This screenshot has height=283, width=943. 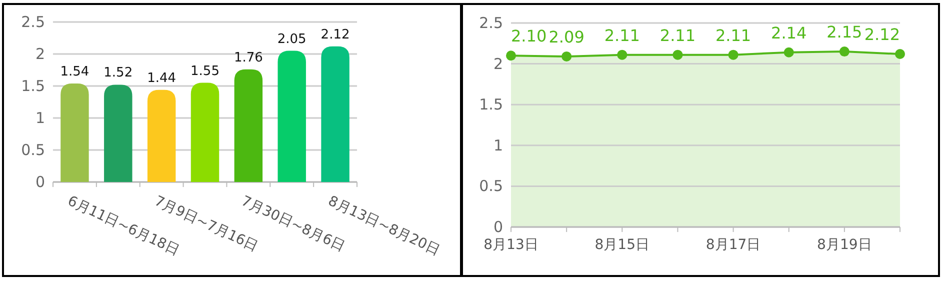 I want to click on data-label: 2.12, so click(x=335, y=34).